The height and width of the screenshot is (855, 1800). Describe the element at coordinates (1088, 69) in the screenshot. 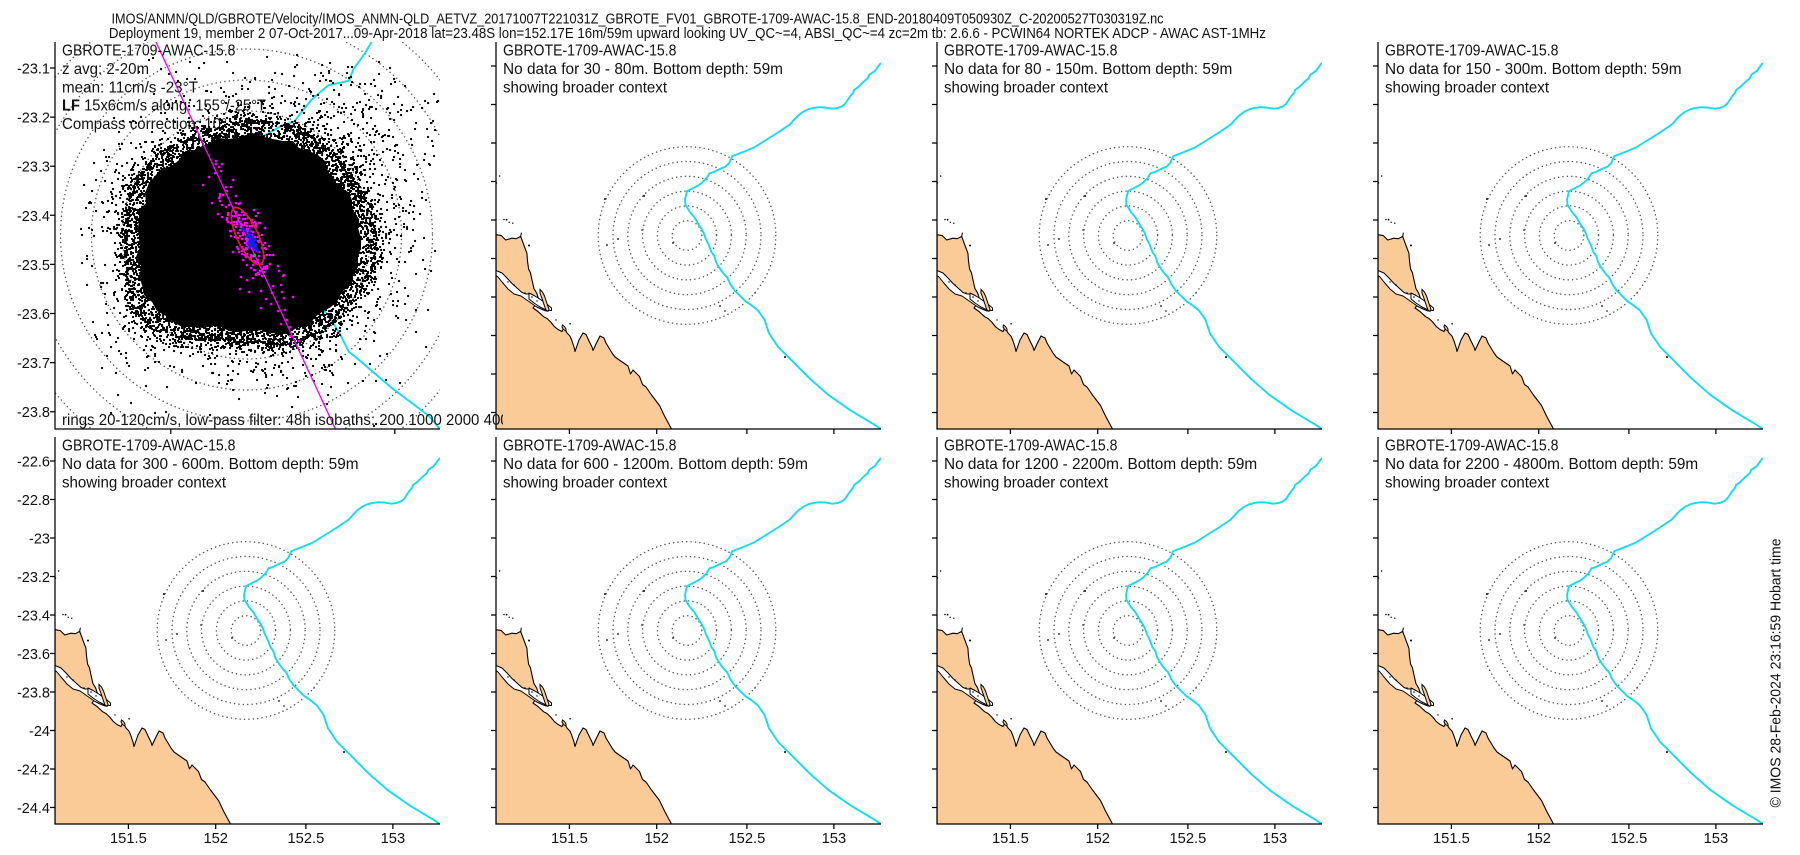

I see `svg-text:No data for 80 - 150m. Bottom: No data for 80 - 150m. Bottom depth: 59m` at that location.